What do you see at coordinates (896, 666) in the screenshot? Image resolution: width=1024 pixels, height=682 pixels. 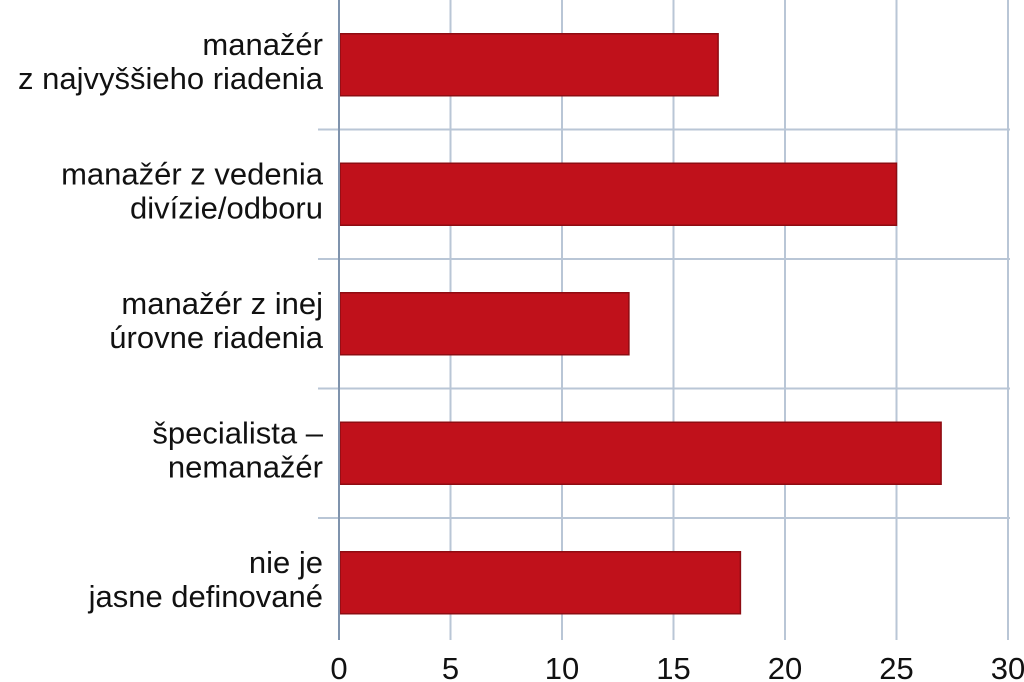 I see `x-tick-label: 25` at bounding box center [896, 666].